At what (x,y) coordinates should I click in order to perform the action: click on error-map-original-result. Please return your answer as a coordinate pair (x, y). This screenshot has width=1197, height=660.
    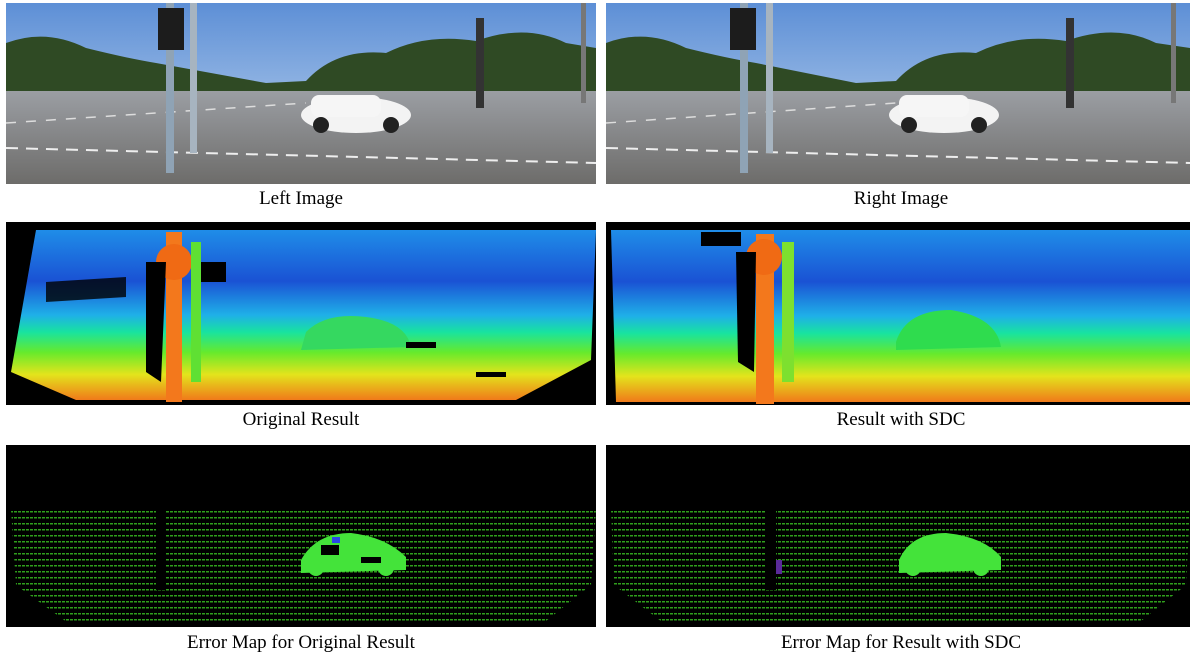
    Looking at the image, I should click on (301, 536).